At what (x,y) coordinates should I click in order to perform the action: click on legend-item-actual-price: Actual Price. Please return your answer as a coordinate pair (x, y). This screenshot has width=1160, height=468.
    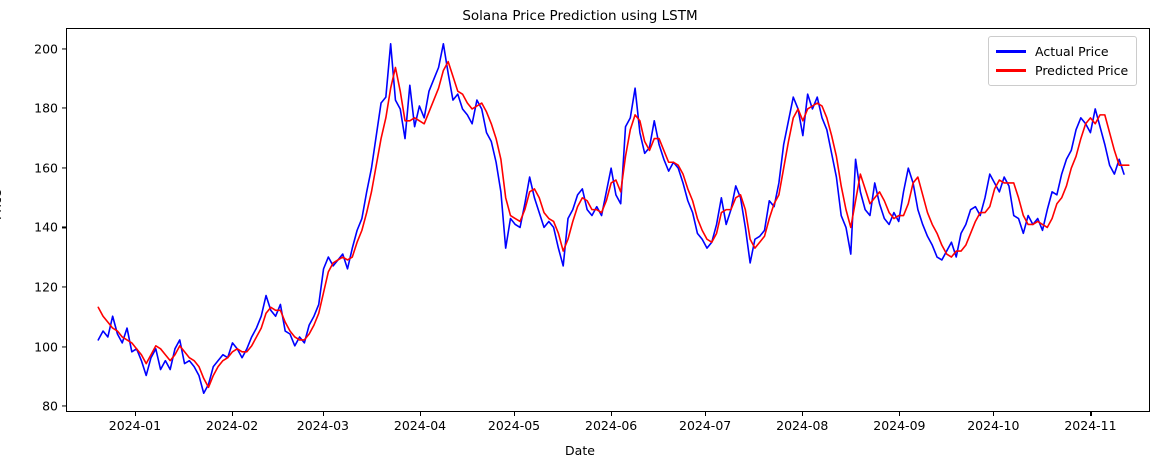
    Looking at the image, I should click on (1062, 51).